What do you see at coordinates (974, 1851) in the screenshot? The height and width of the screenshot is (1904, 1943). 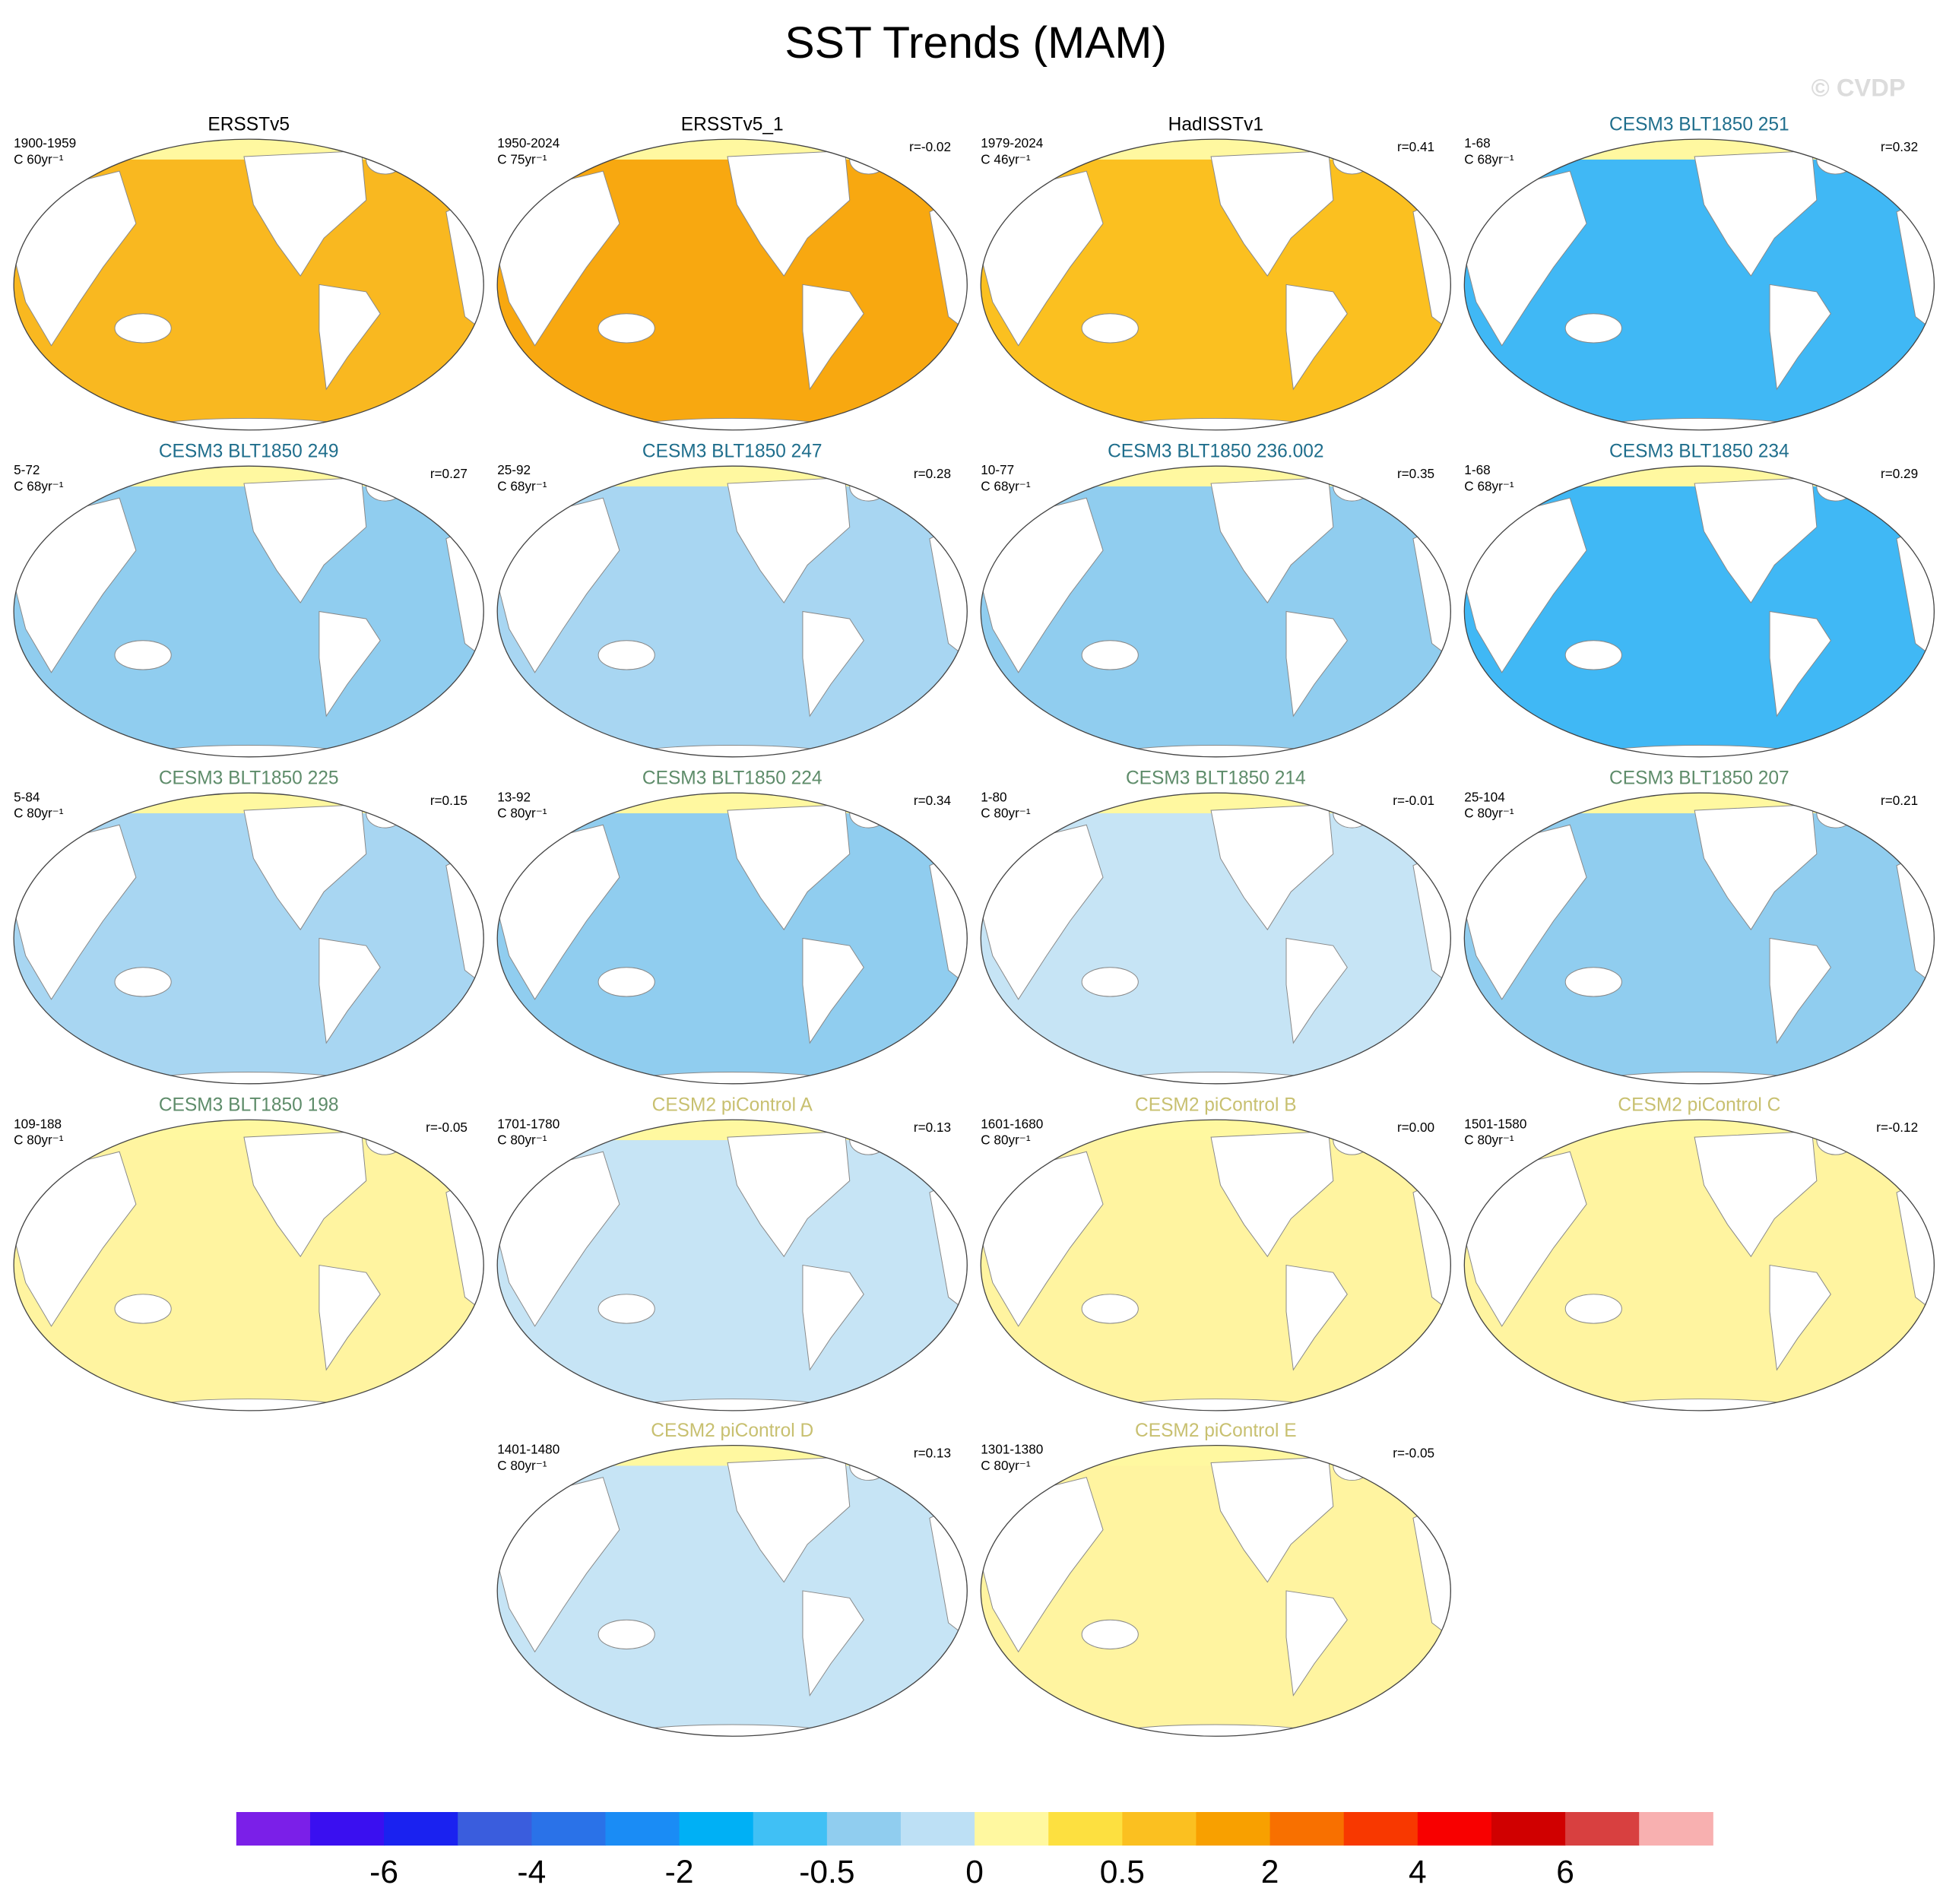 I see `colorbar: -6 -4 -2 -0.5 0 0.5 2 4 6` at bounding box center [974, 1851].